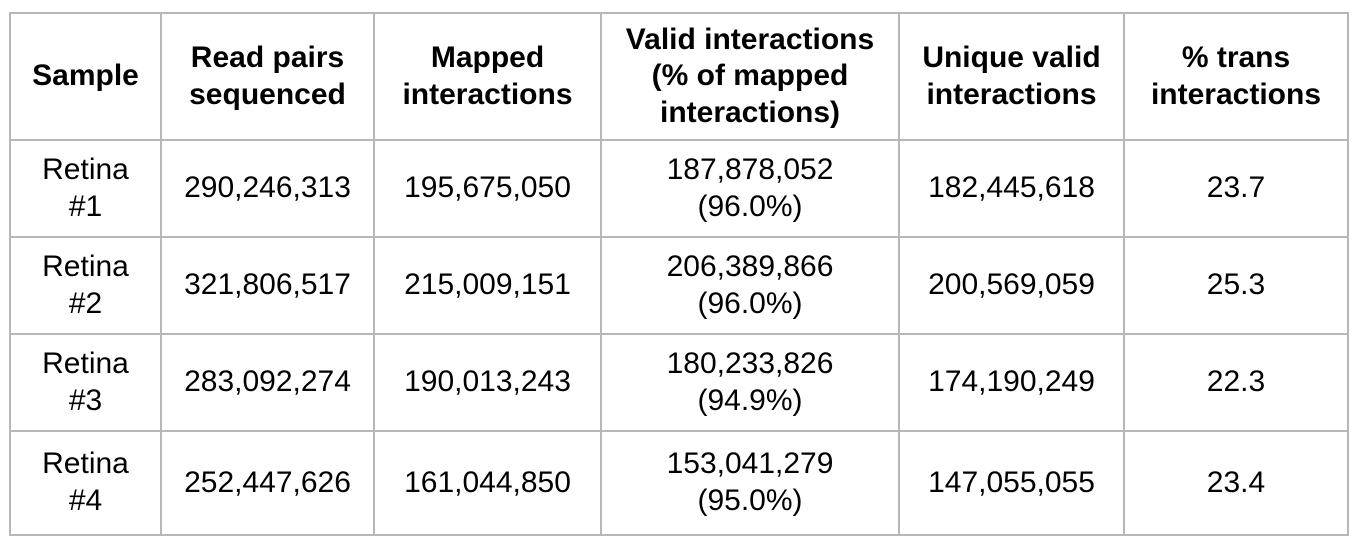  I want to click on sample-number: #3, so click(85, 400).